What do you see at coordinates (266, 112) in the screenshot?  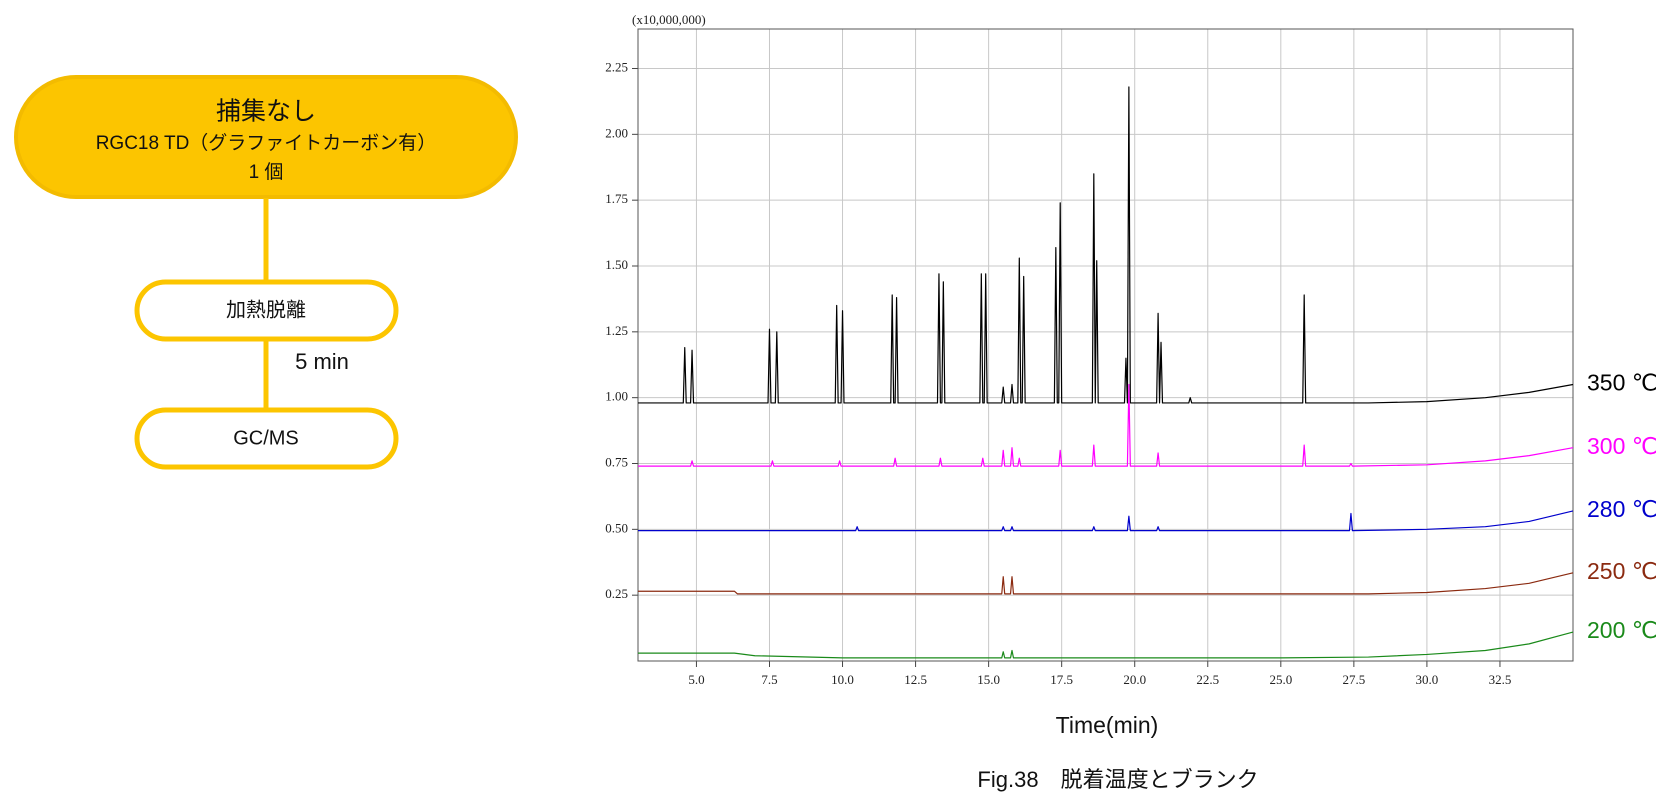 I see `node-title: 捕集なし` at bounding box center [266, 112].